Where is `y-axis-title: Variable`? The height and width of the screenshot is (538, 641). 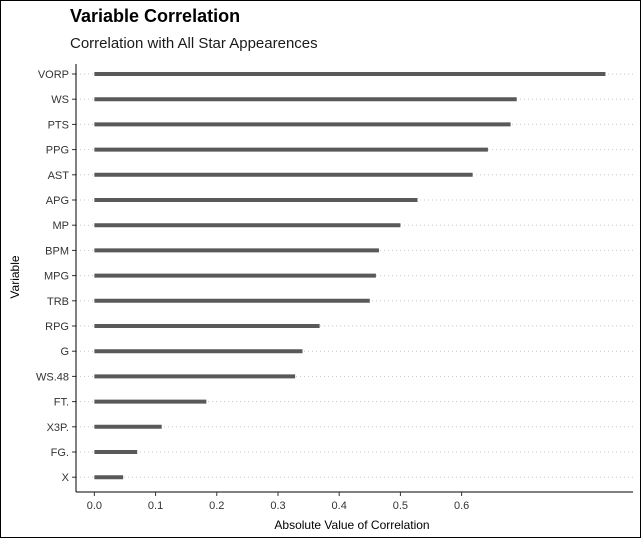 y-axis-title: Variable is located at coordinates (15, 276).